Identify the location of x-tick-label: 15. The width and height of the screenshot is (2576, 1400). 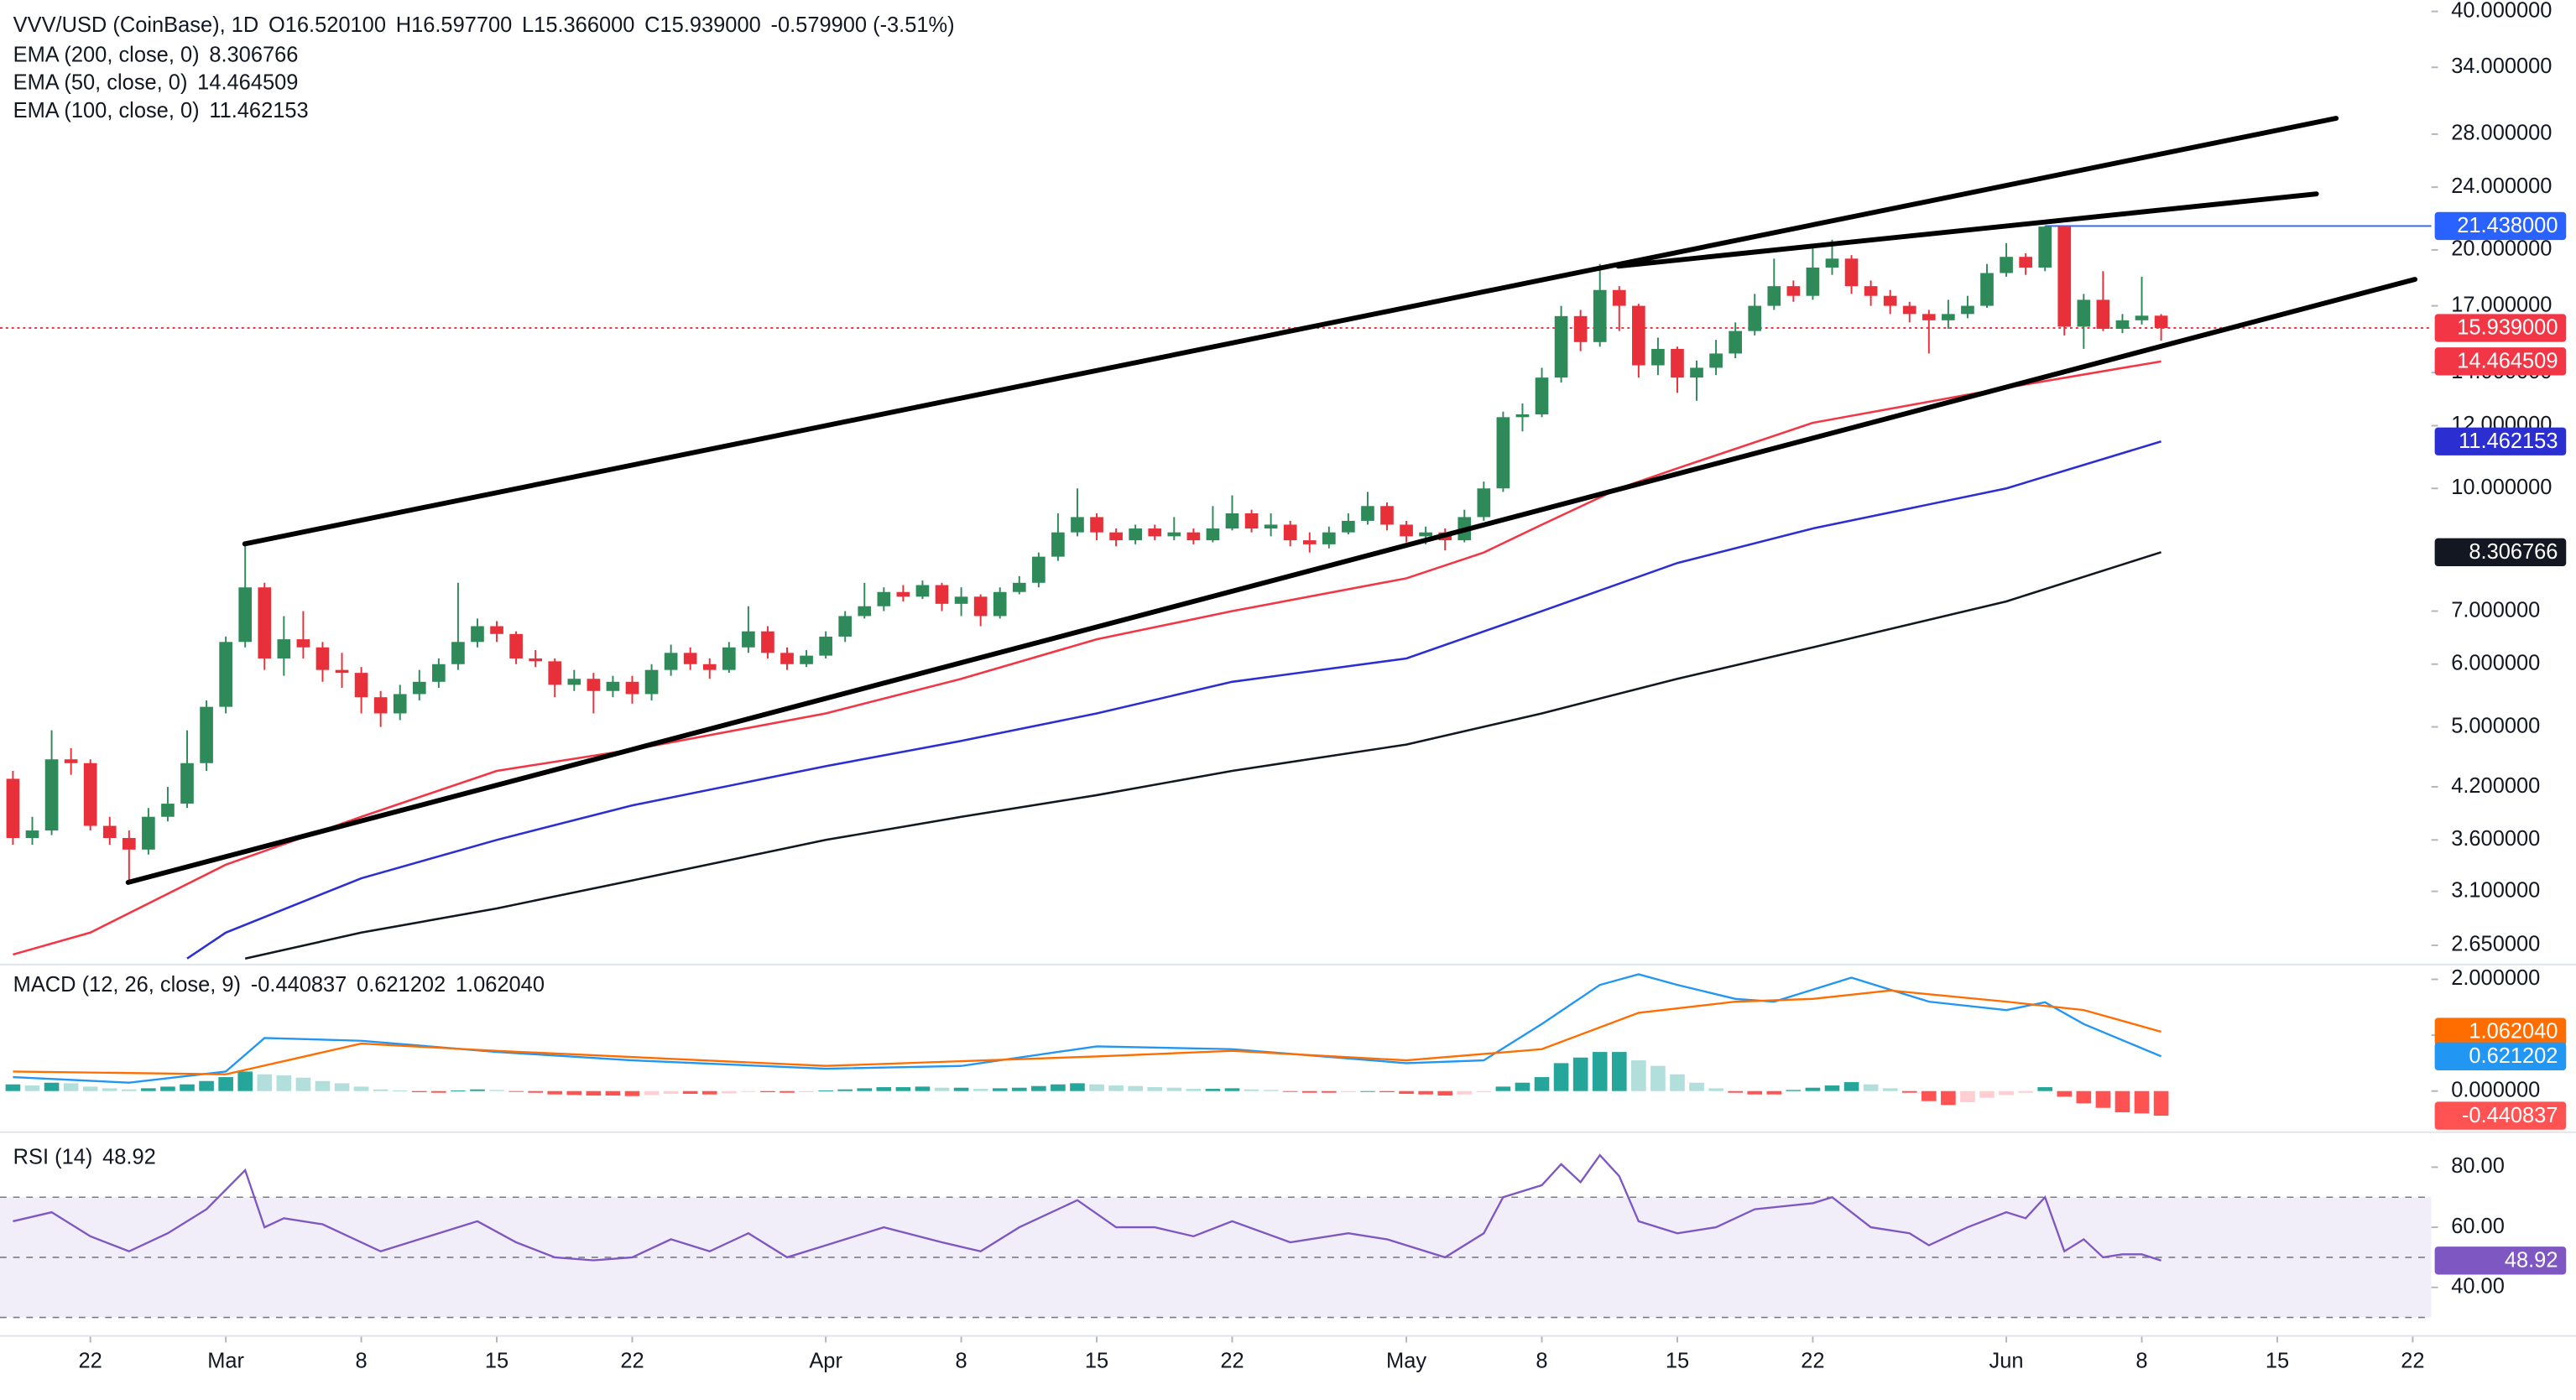
(496, 1361).